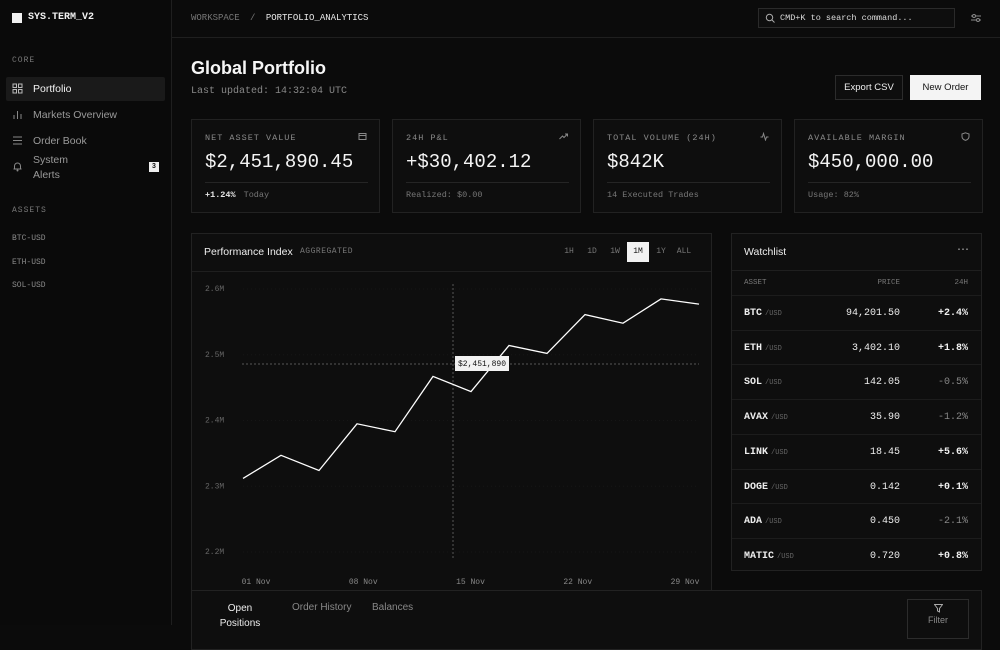 This screenshot has width=1000, height=650. Describe the element at coordinates (869, 87) in the screenshot. I see `export-button: Export CSV` at that location.